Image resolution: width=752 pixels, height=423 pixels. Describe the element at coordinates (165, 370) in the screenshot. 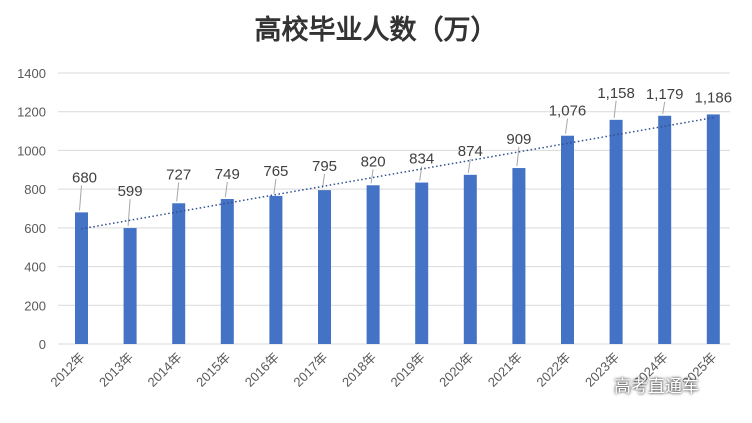

I see `x-tick-label: 2014年` at that location.